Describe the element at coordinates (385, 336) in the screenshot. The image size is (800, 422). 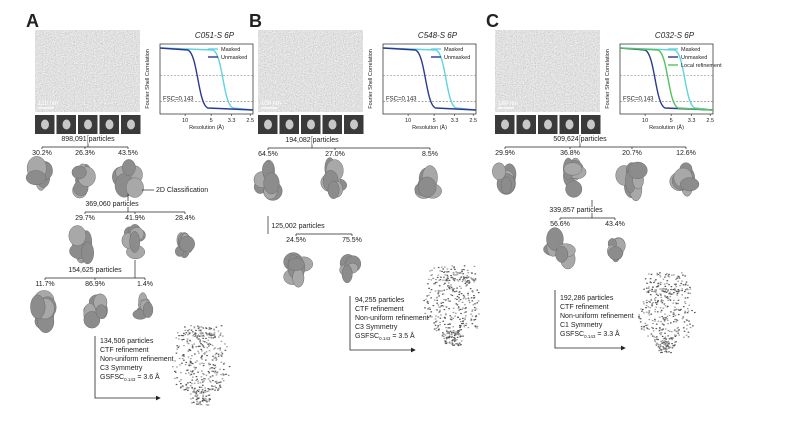
I see `gsfsc-line: GSFSC0.143 = 3.5 Å` at that location.